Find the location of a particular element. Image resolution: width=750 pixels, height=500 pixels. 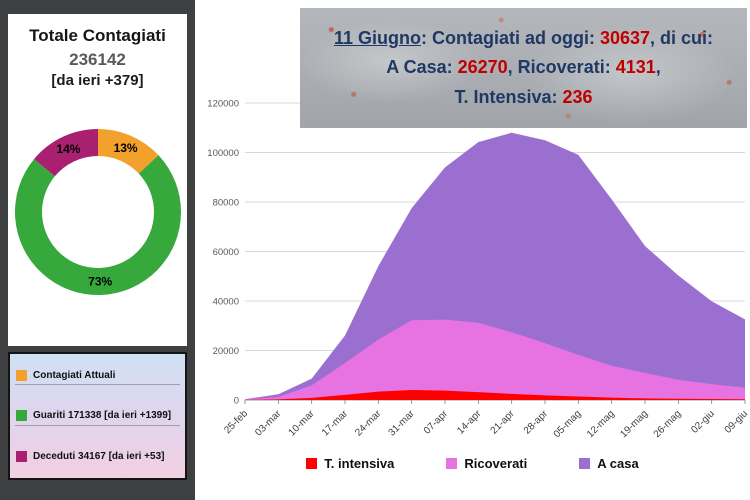

summary-date: 11 Giugno is located at coordinates (377, 38).